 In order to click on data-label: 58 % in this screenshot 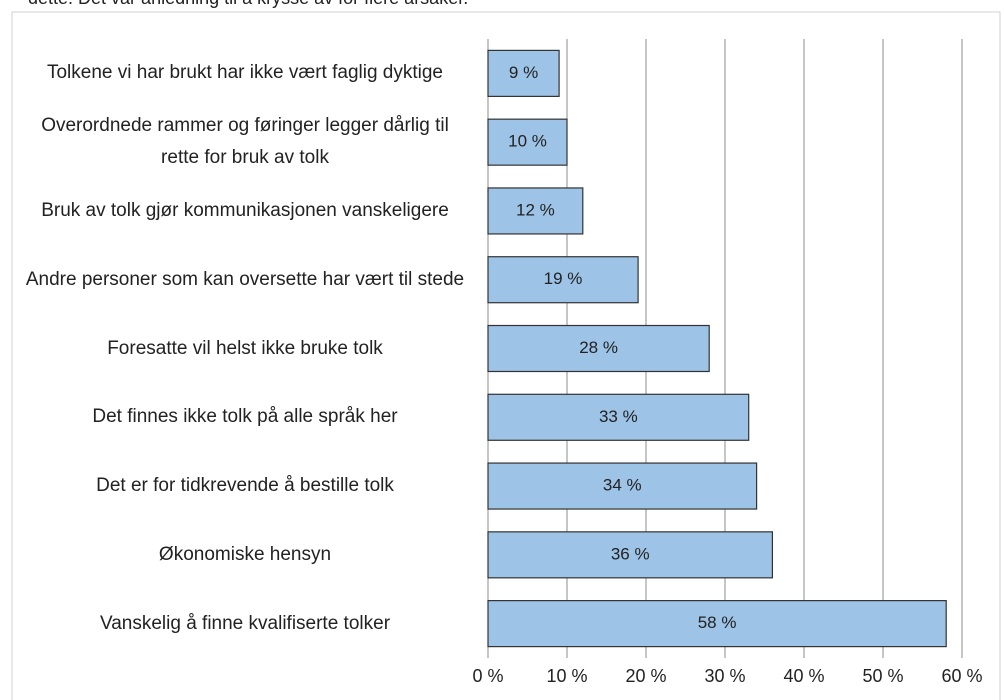, I will do `click(717, 622)`.